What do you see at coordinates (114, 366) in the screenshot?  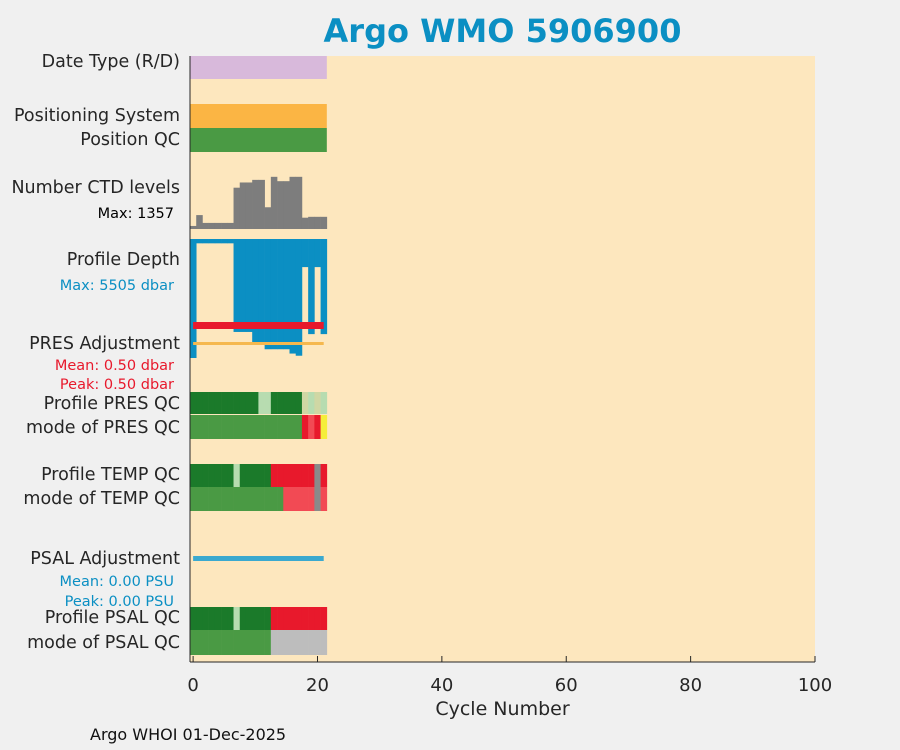 I see `label-pres-adj-mean: Mean: 0.50 dbar` at bounding box center [114, 366].